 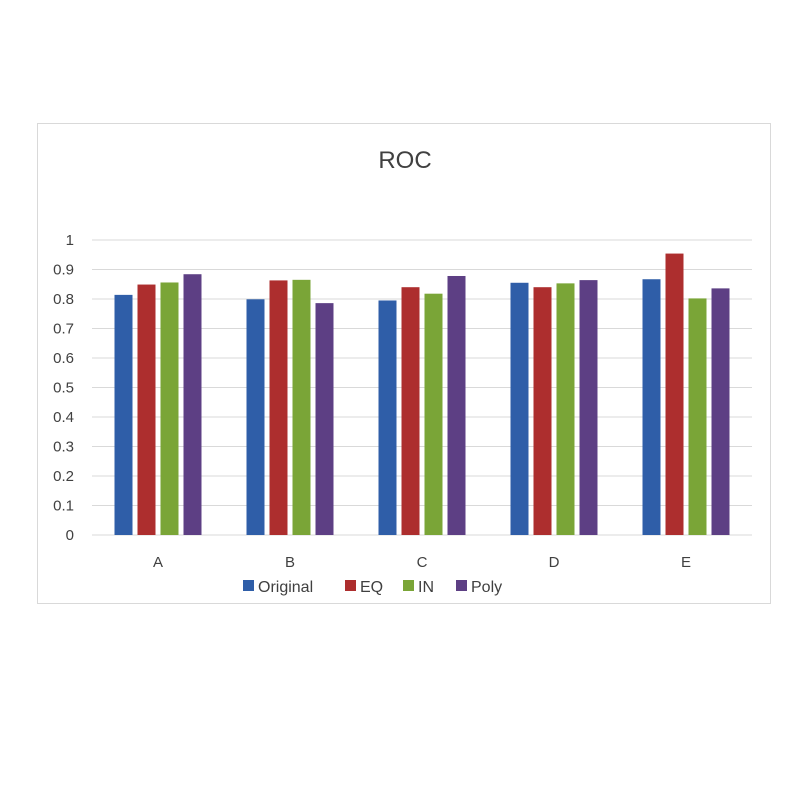 I want to click on bar-original-a, so click(x=123, y=414).